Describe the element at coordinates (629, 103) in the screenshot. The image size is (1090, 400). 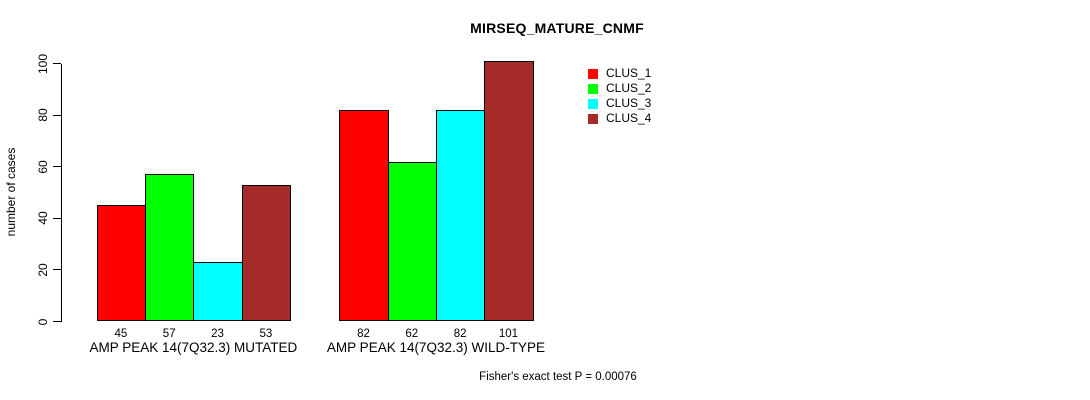
I see `legend-label: CLUS_3` at that location.